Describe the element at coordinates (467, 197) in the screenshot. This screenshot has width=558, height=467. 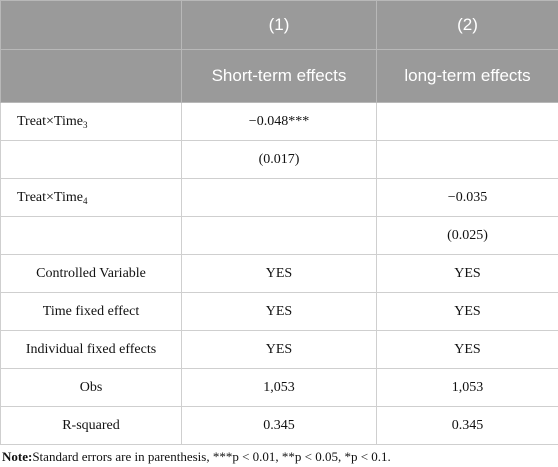
I see `cell-long-term: −0.035` at that location.